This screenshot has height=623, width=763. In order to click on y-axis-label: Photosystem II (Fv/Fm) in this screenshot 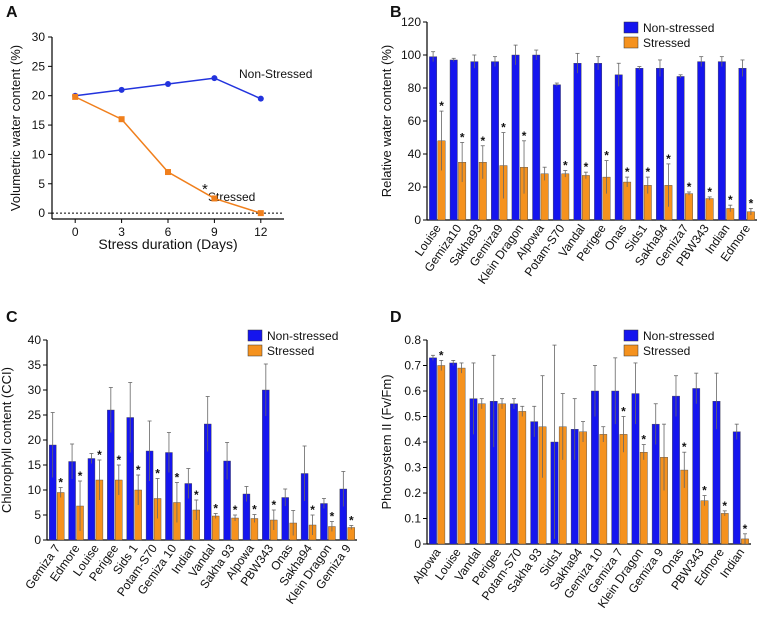, I will do `click(386, 441)`.